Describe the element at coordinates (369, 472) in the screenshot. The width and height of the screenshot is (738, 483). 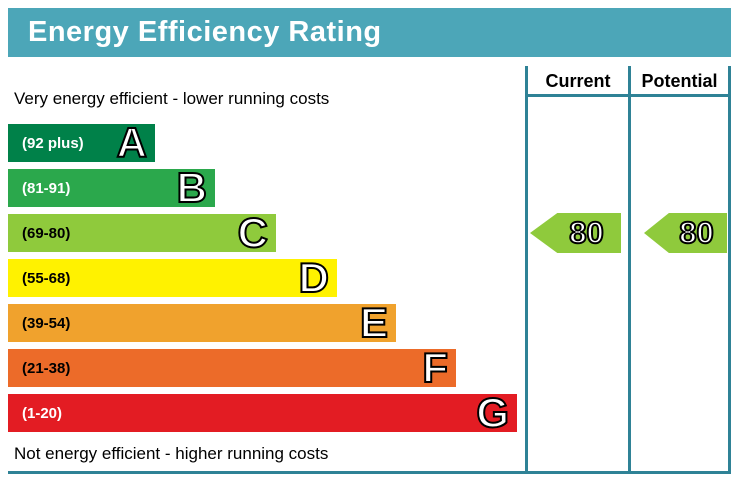
I see `bottom-border` at that location.